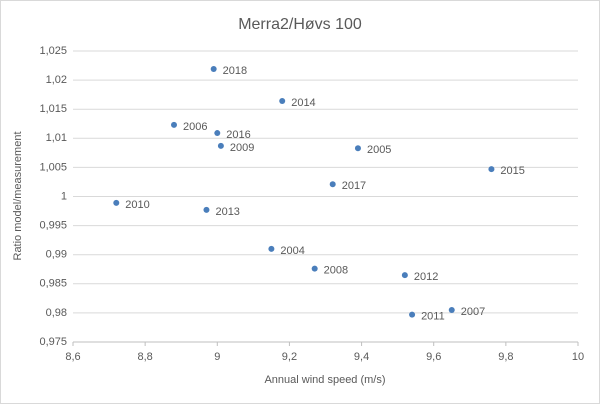  Describe the element at coordinates (53, 51) in the screenshot. I see `y-tick-label: 1,025` at that location.